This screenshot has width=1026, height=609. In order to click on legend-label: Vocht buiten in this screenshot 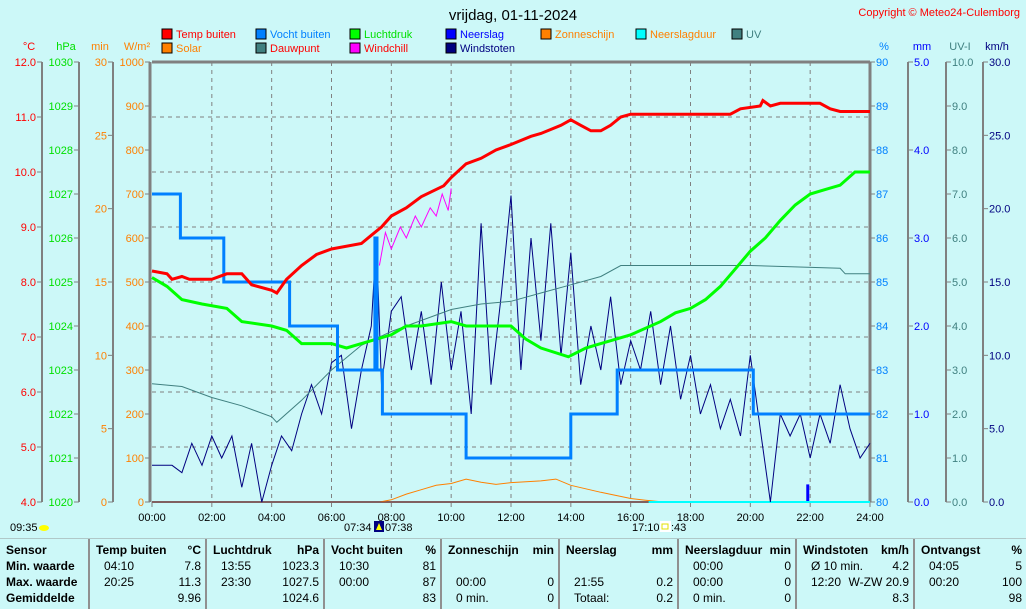, I will do `click(300, 35)`.